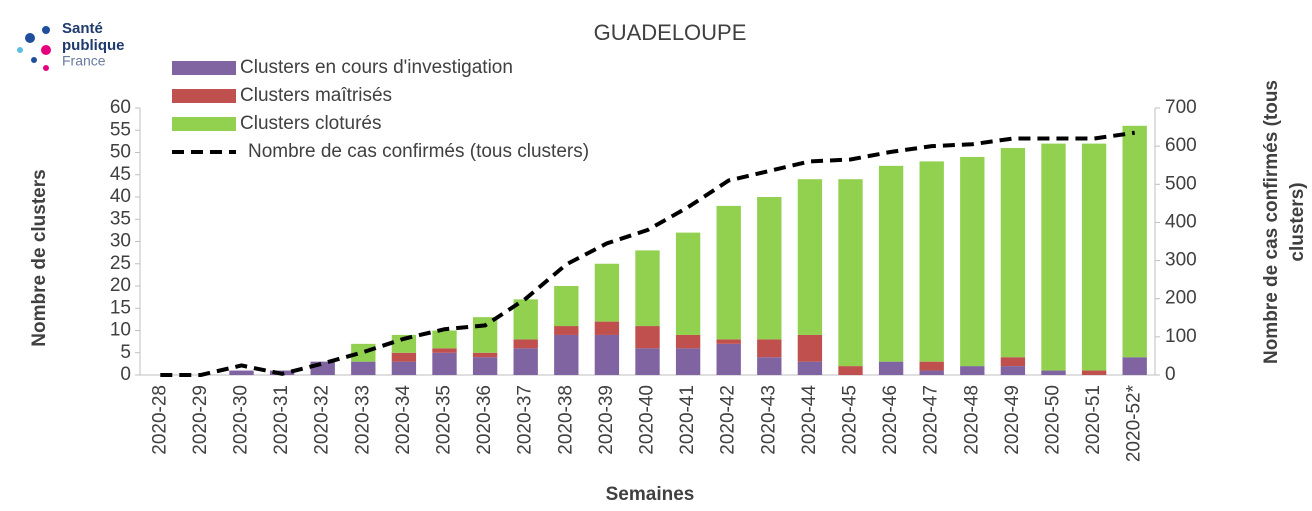 The width and height of the screenshot is (1312, 511). What do you see at coordinates (971, 420) in the screenshot?
I see `x-tick-label: 2020-48` at bounding box center [971, 420].